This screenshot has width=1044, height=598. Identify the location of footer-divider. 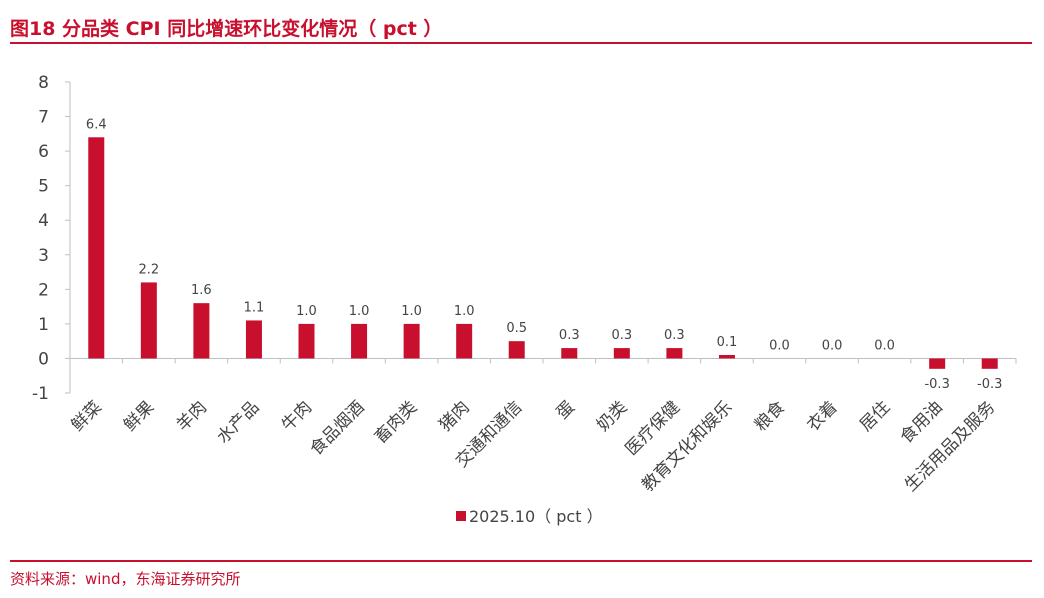
(521, 561).